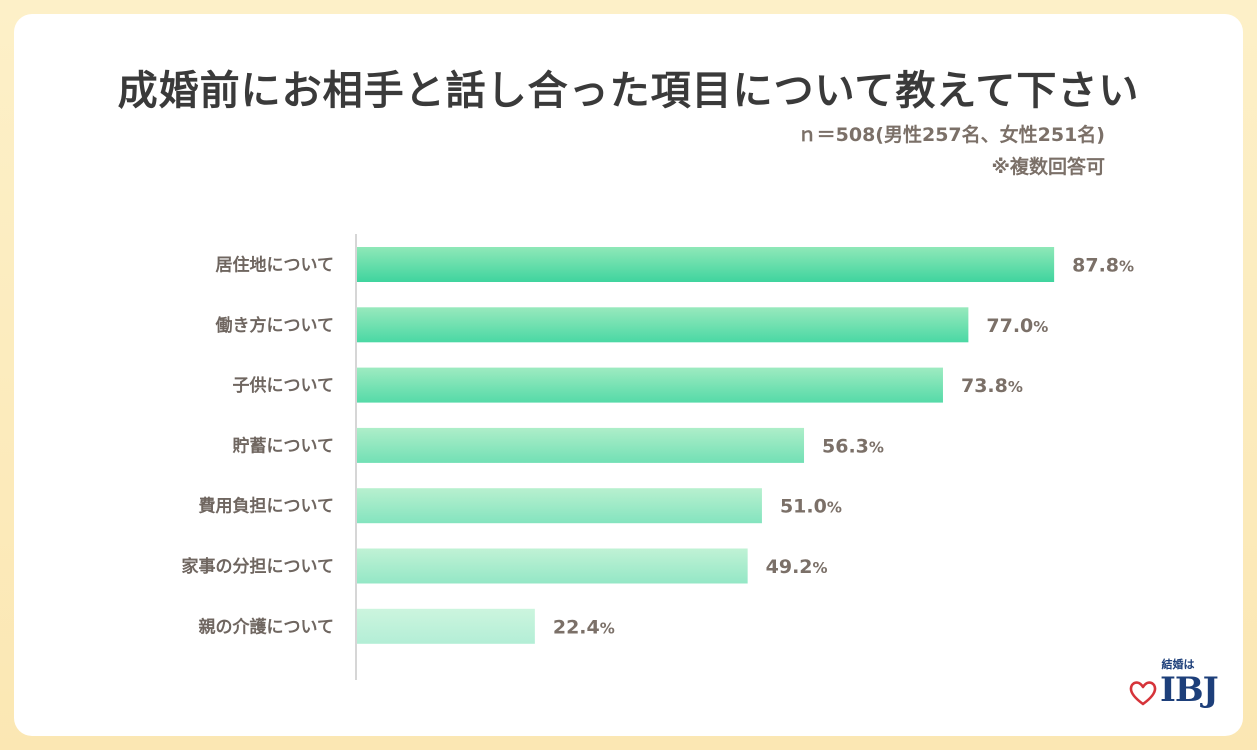 This screenshot has height=750, width=1257. What do you see at coordinates (1178, 664) in the screenshot?
I see `logo-tagline: 結婚は` at bounding box center [1178, 664].